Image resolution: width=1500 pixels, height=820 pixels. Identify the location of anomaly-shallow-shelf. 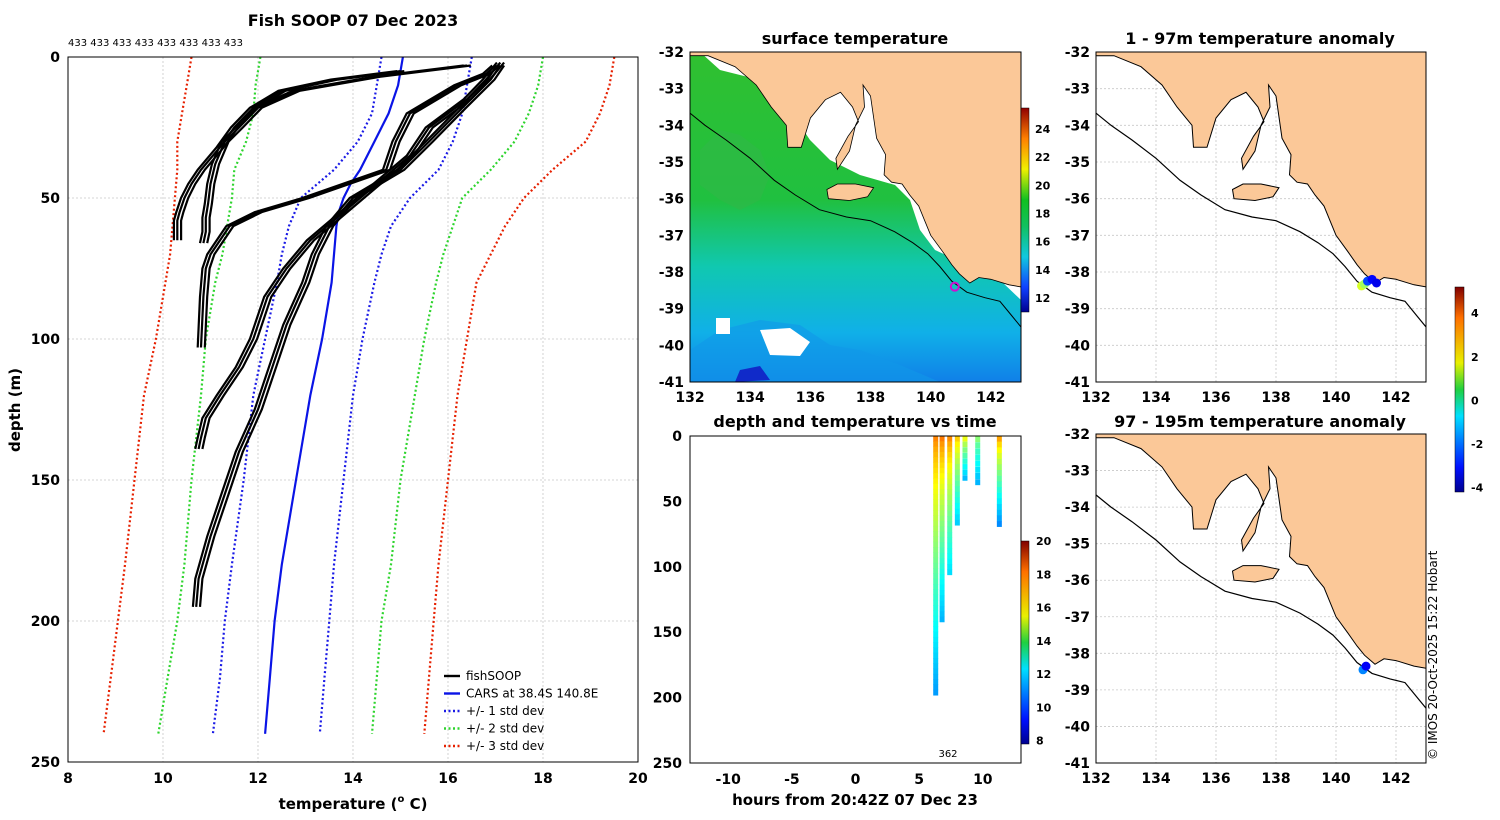
(1261, 220).